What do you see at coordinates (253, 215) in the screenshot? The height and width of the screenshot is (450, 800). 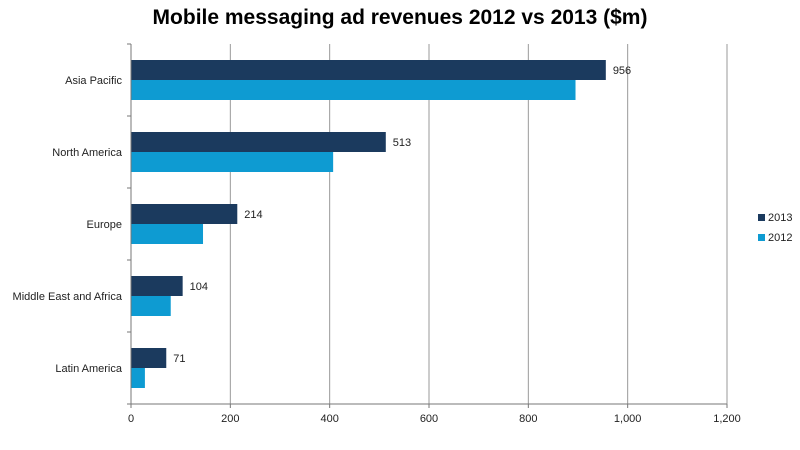 I see `data-label: 214` at bounding box center [253, 215].